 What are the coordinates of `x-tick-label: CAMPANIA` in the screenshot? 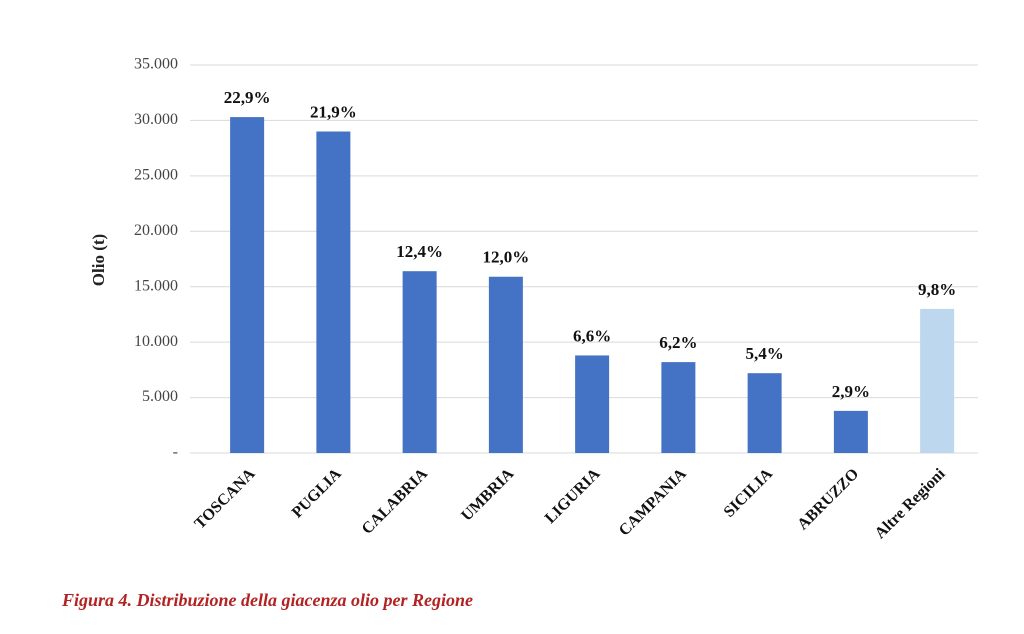 It's located at (653, 502).